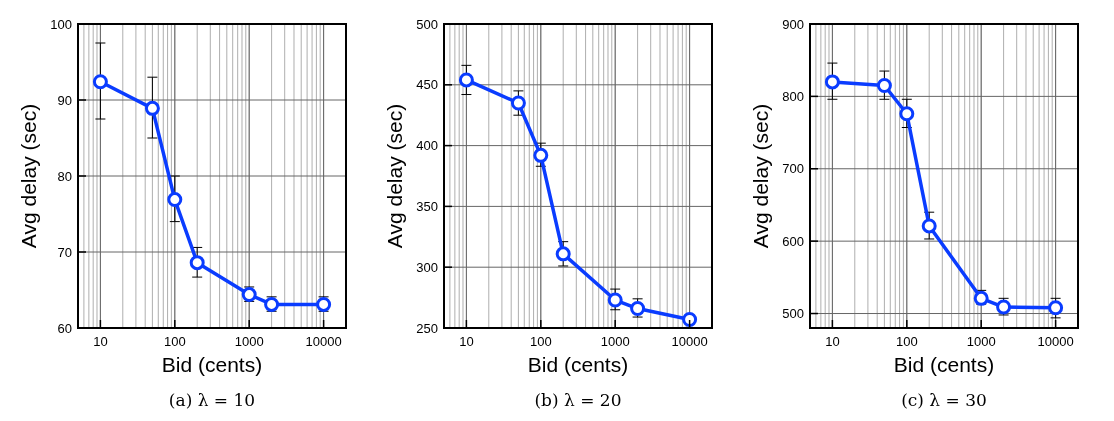 The image size is (1114, 421). What do you see at coordinates (427, 206) in the screenshot?
I see `y-tick-label: 350` at bounding box center [427, 206].